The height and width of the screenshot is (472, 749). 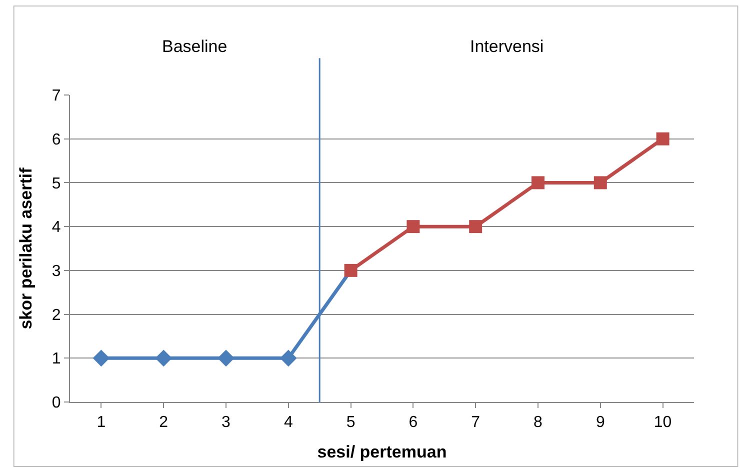 I want to click on x-tick-label: 1, so click(x=101, y=423).